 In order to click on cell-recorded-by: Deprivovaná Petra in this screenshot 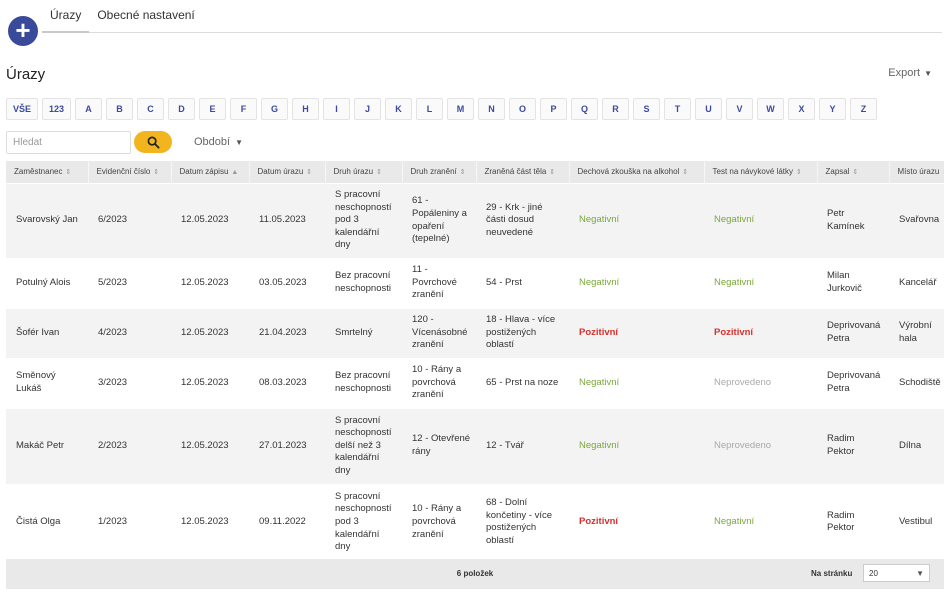, I will do `click(853, 332)`.